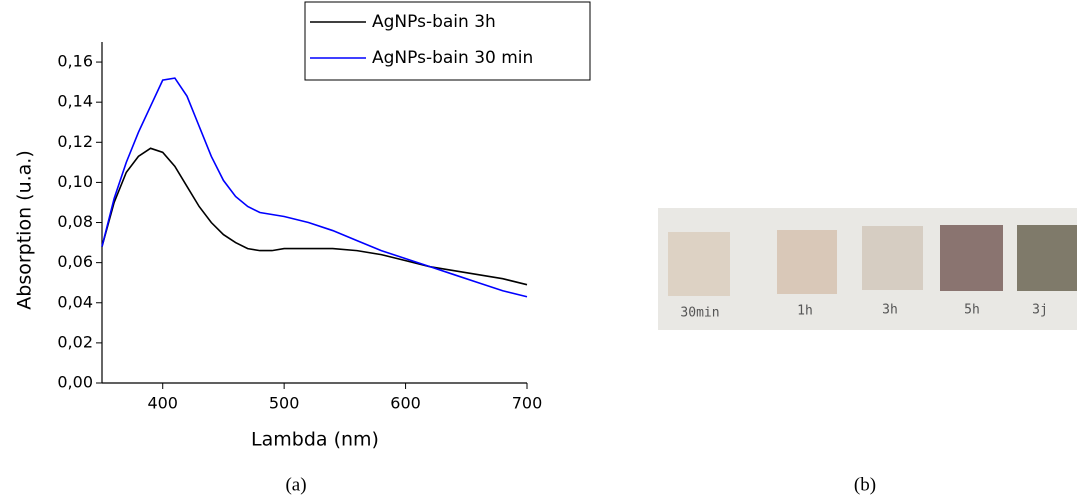  I want to click on photo-label: 5h, so click(972, 310).